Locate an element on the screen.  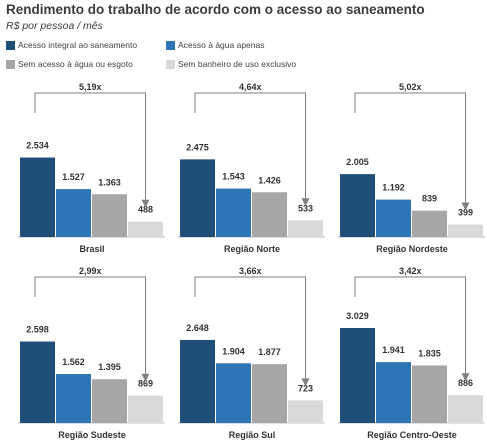
ratio-label: 3,66x is located at coordinates (250, 271).